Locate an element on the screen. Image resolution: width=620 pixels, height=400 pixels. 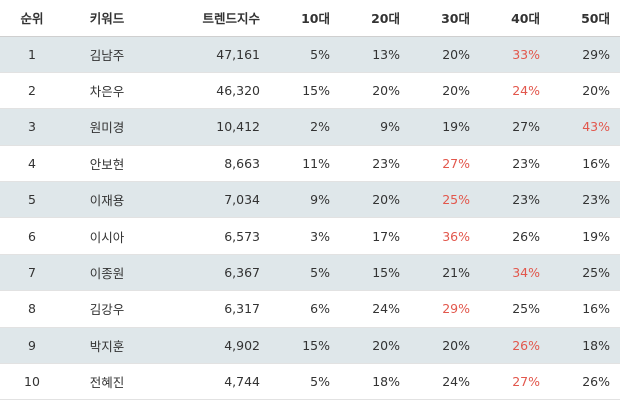
table-row: 1 김남주 47,161 5% 13% 20% 33% 29% is located at coordinates (310, 54).